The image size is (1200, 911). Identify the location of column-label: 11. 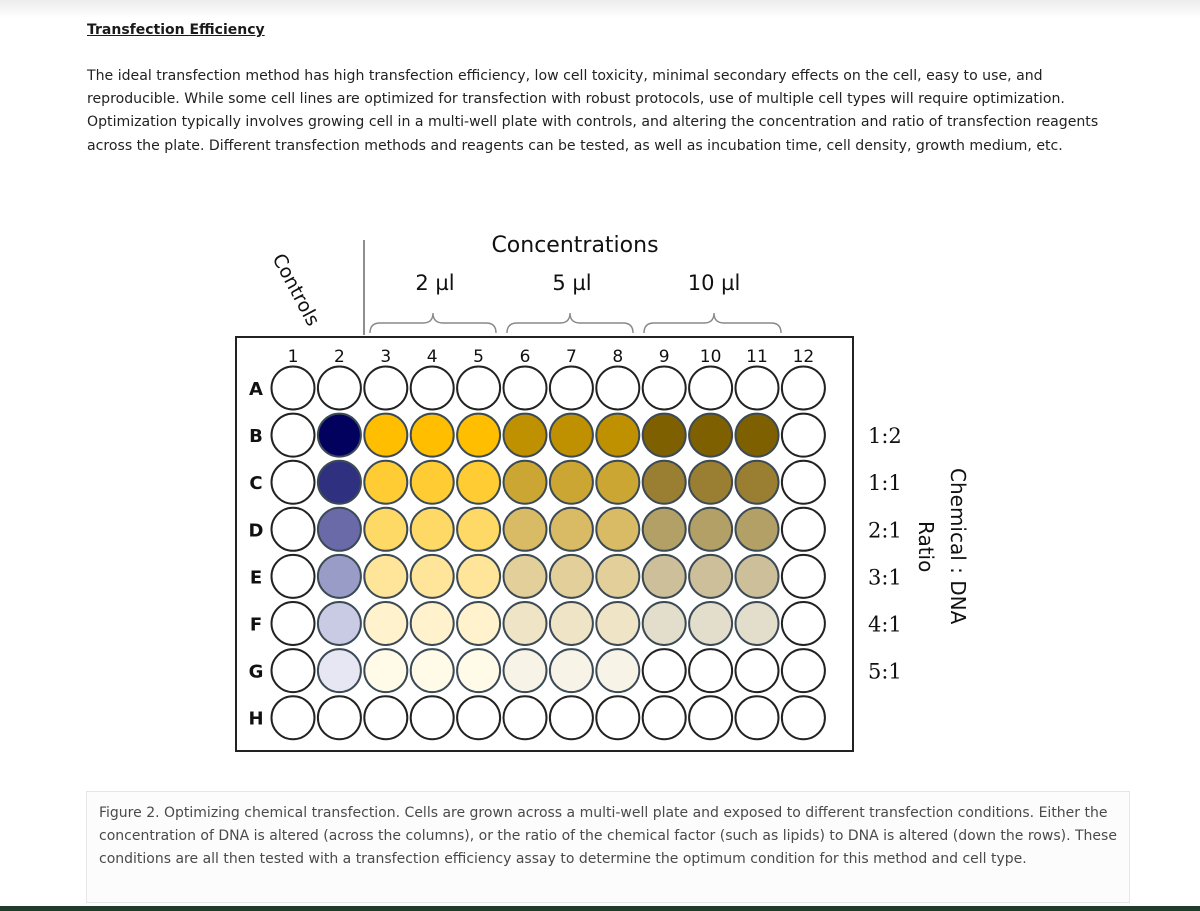
(757, 357).